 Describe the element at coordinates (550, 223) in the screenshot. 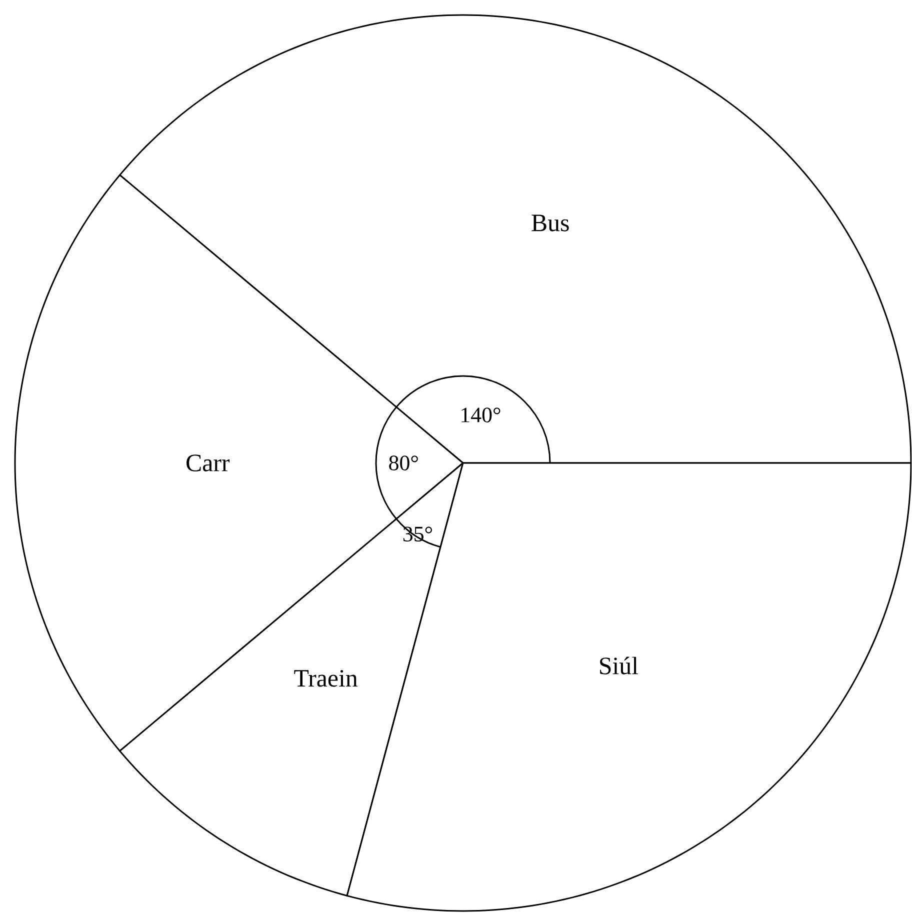

I see `slice-label: Bus` at that location.